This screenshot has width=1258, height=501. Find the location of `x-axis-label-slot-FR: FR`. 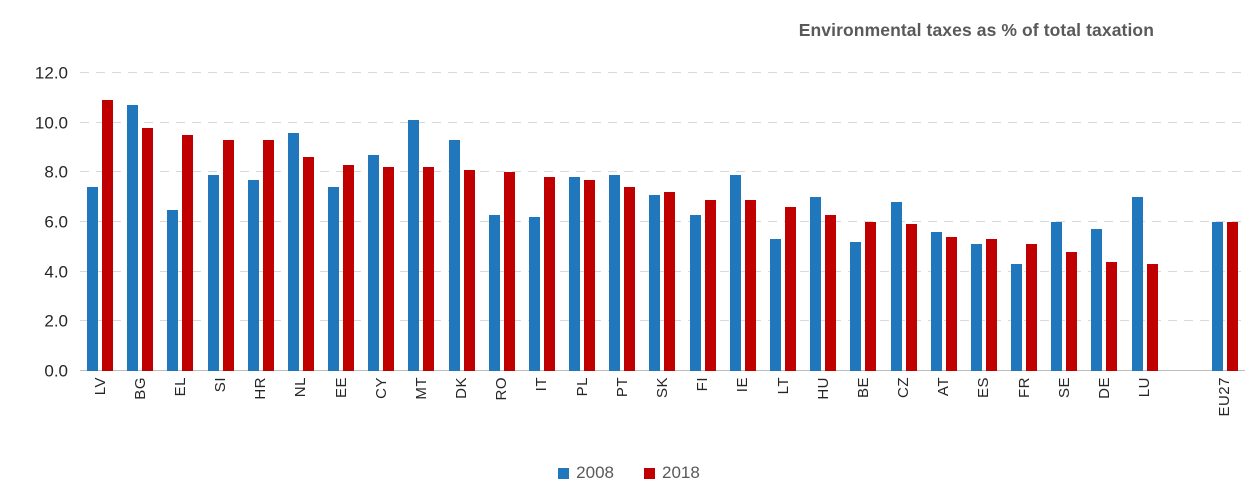

x-axis-label-slot-FR: FR is located at coordinates (1024, 408).